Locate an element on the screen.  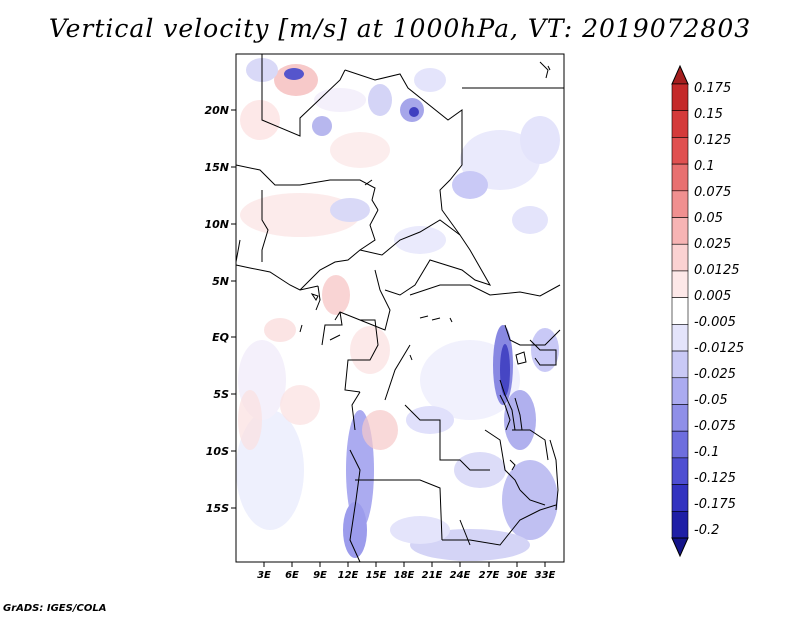
colorbar-label: -0.1 is located at coordinates (706, 452).